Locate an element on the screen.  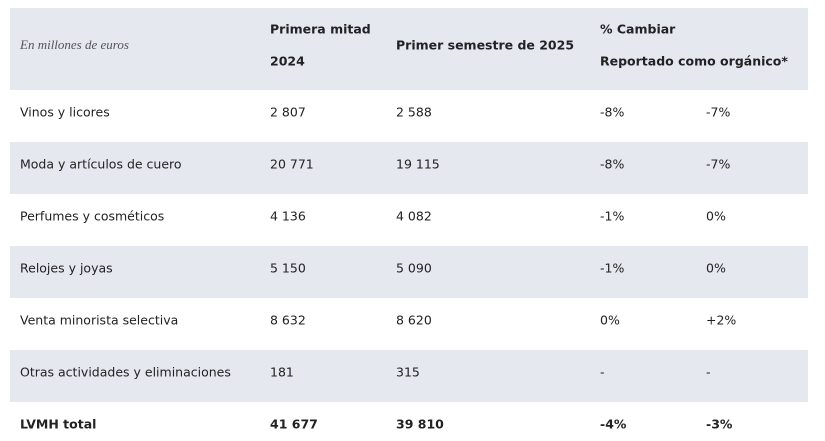
cell: 4 082 is located at coordinates (414, 216).